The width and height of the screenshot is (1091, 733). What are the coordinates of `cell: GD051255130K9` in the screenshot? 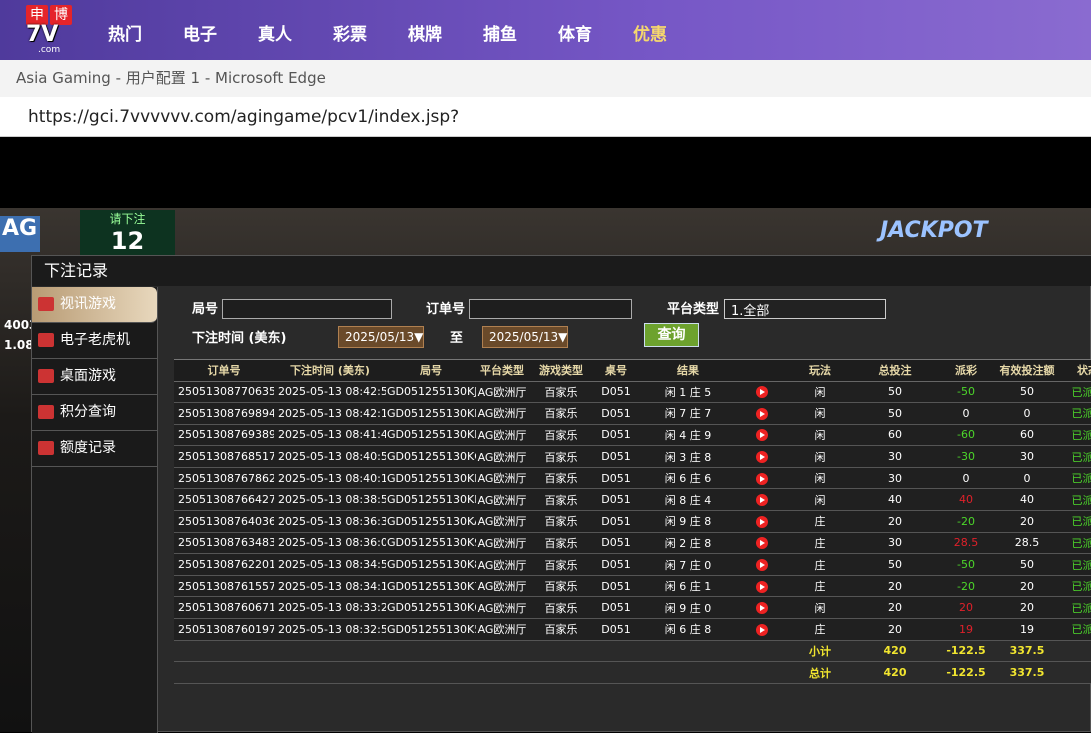 It's located at (431, 543).